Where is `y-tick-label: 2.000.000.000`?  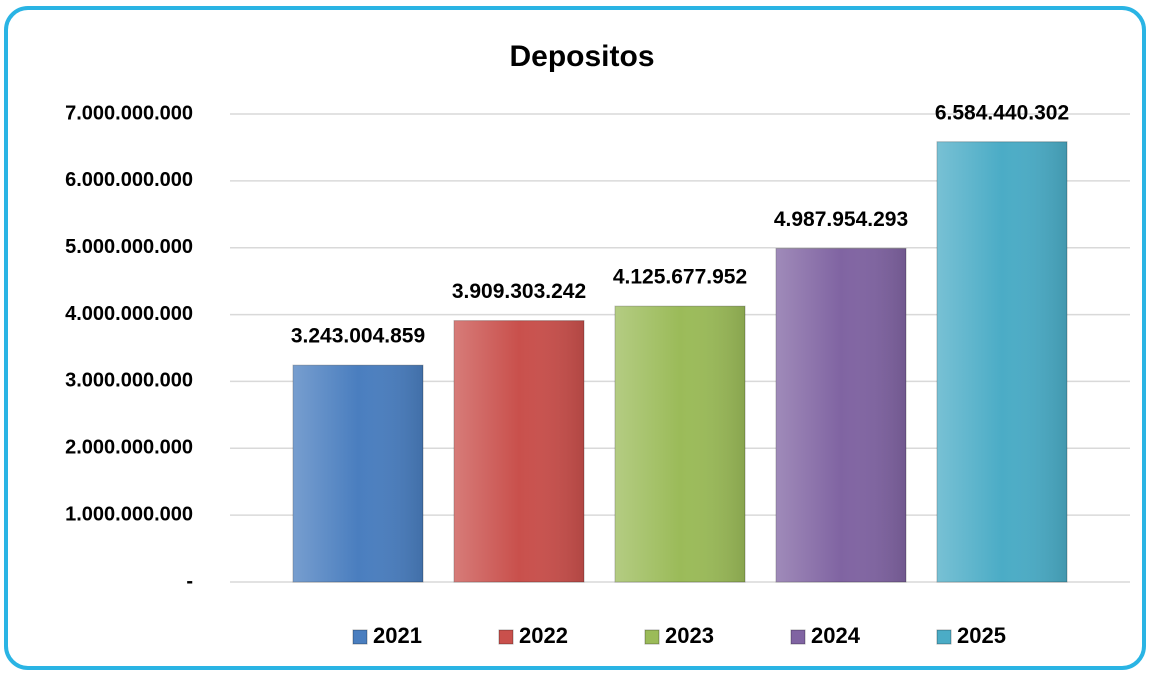
y-tick-label: 2.000.000.000 is located at coordinates (129, 448).